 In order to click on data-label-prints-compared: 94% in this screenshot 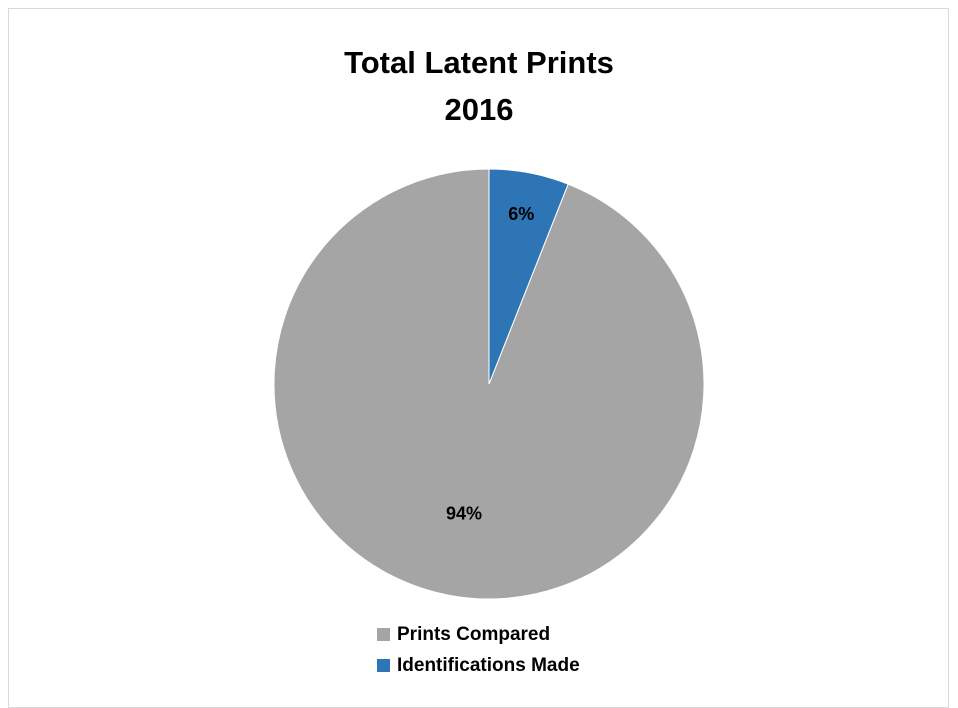, I will do `click(464, 514)`.